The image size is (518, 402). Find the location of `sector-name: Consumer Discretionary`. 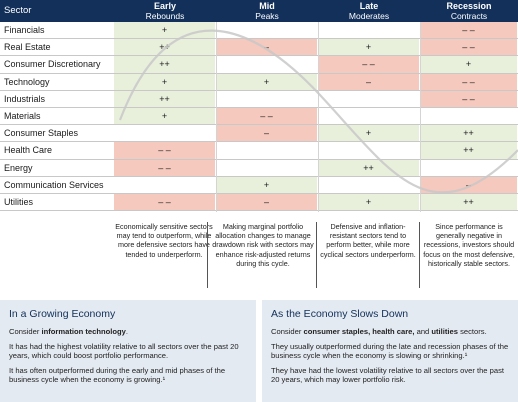

sector-name: Consumer Discretionary is located at coordinates (52, 64).